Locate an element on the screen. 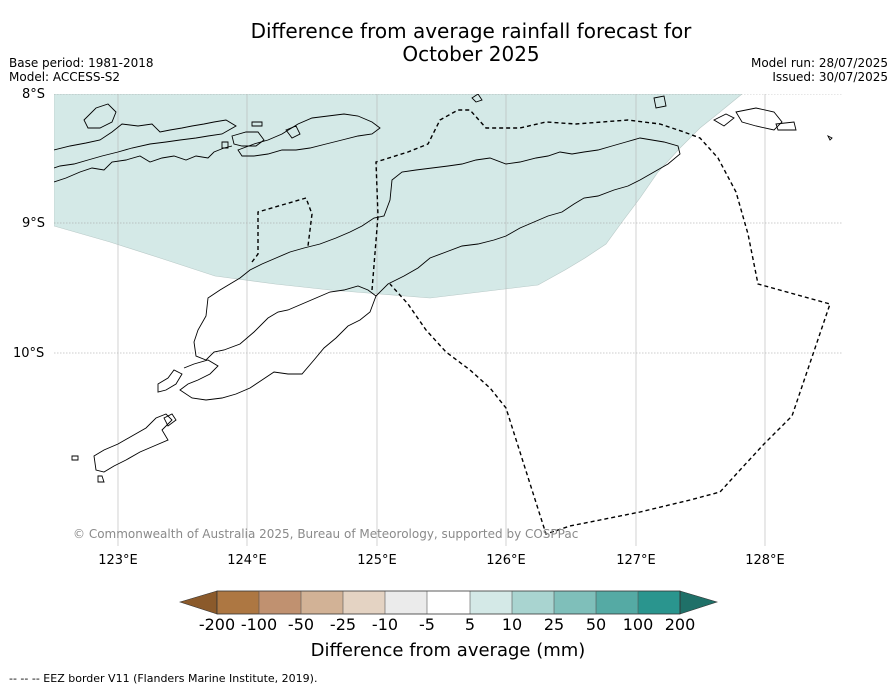 The height and width of the screenshot is (690, 896). lon-label-125e: 125°E is located at coordinates (377, 560).